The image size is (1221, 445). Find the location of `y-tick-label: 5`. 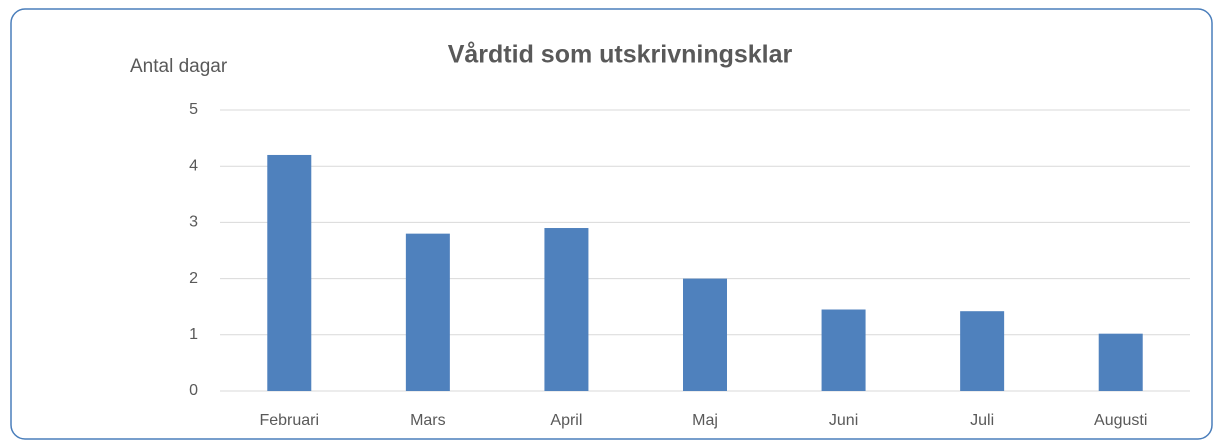

y-tick-label: 5 is located at coordinates (193, 109).